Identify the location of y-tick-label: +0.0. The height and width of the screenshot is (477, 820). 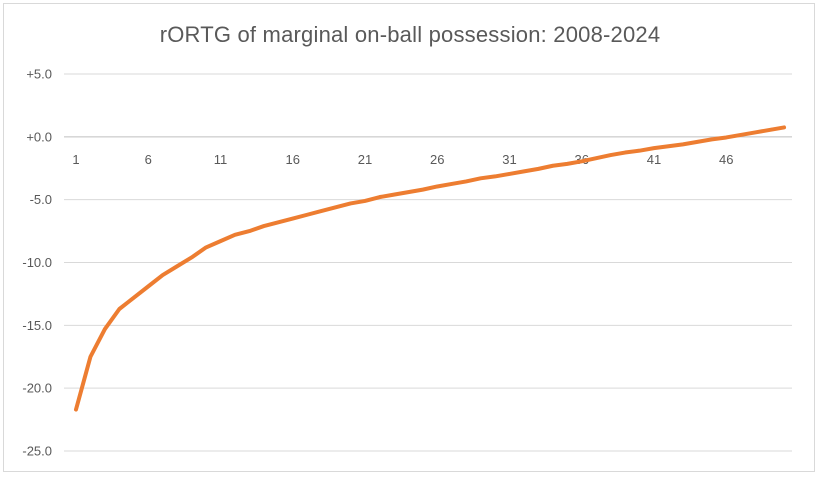
(39, 136).